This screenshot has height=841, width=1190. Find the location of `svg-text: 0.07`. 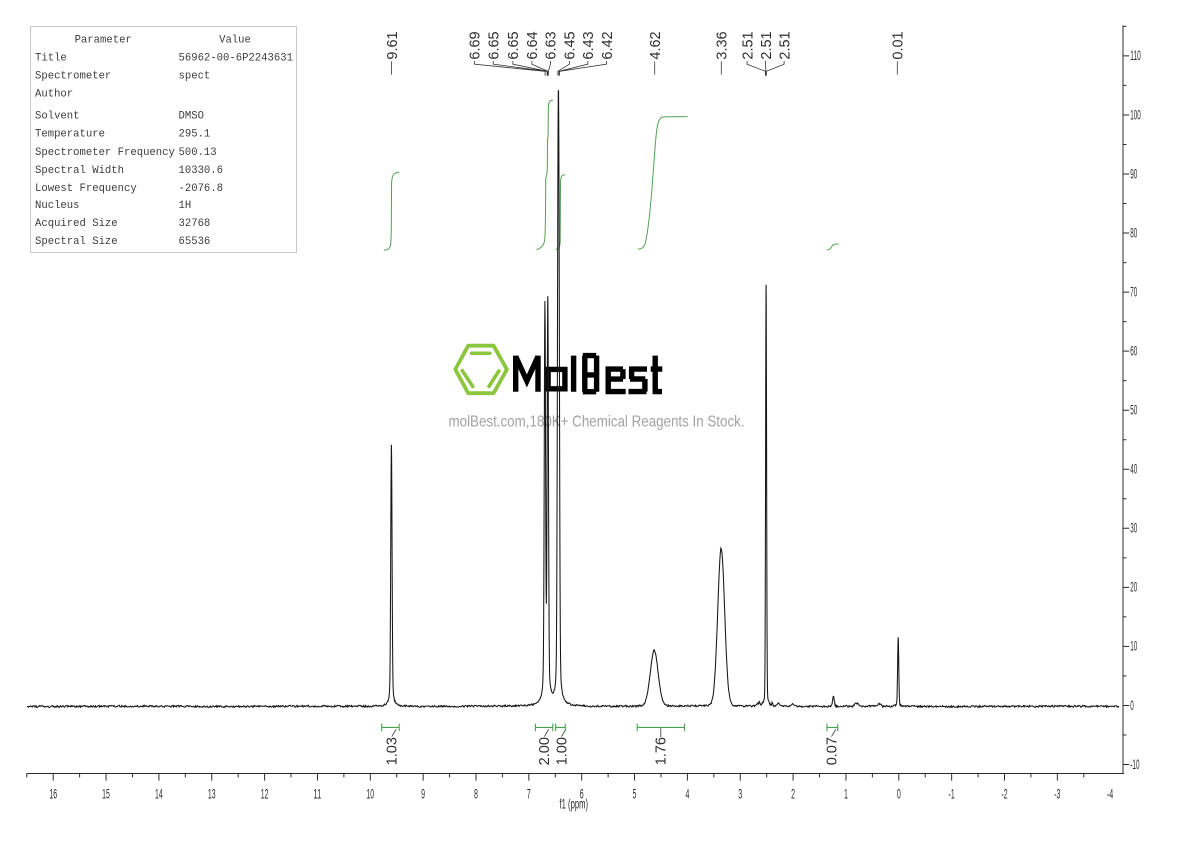

svg-text: 0.07 is located at coordinates (832, 751).